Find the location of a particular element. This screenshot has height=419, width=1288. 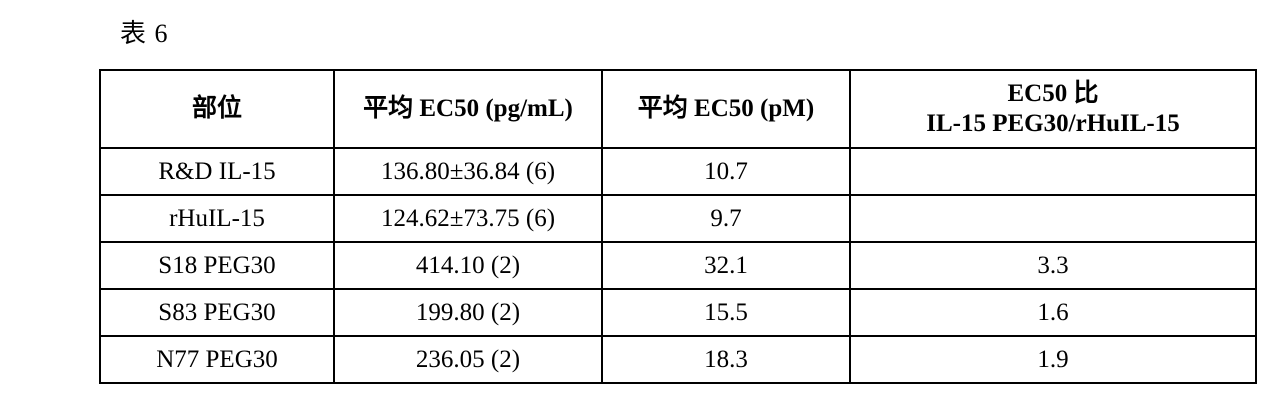

header-ec50-ratio-line2: IL-15 PEG30/rHuIL-15 is located at coordinates (1053, 123).